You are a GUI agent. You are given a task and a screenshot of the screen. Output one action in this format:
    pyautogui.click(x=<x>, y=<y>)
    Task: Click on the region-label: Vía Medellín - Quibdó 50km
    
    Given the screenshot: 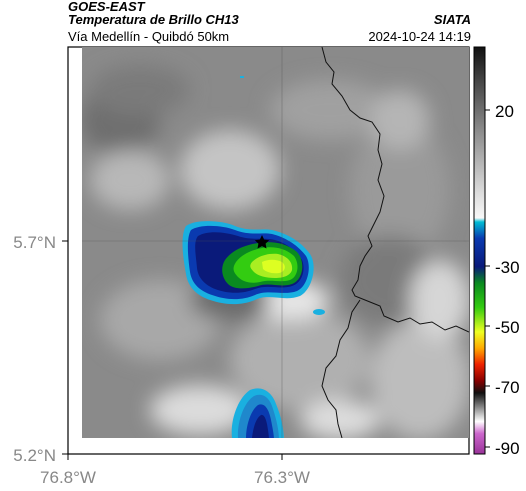 What is the action you would take?
    pyautogui.click(x=149, y=36)
    